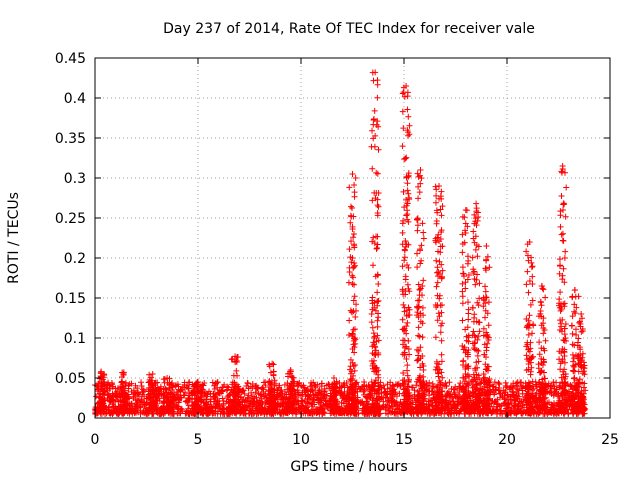 Image resolution: width=640 pixels, height=480 pixels. Describe the element at coordinates (348, 467) in the screenshot. I see `x-axis-label: GPS time / hours` at that location.